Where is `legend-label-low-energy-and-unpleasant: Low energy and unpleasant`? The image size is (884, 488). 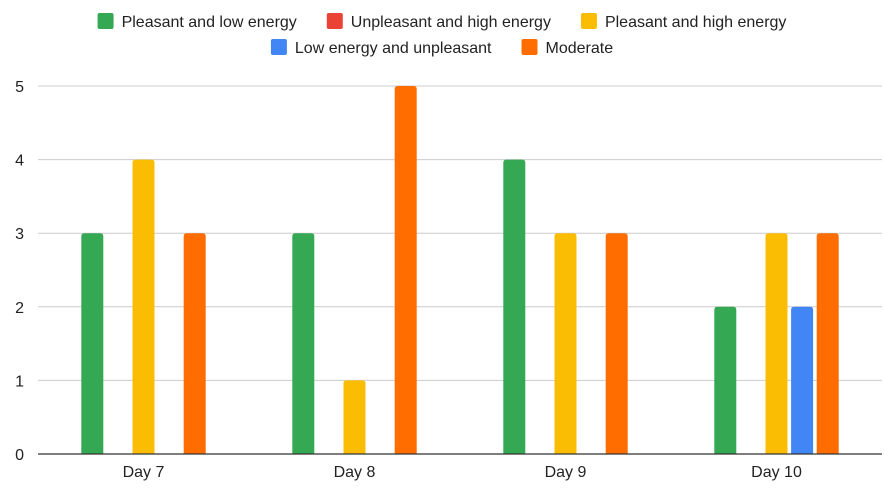
legend-label-low-energy-and-unpleasant: Low energy and unpleasant is located at coordinates (393, 48).